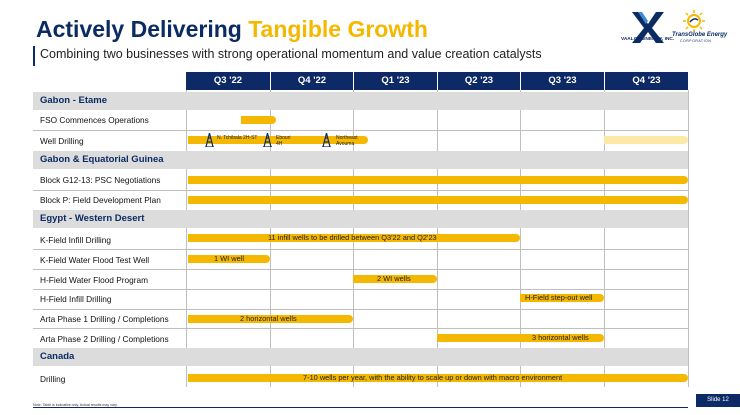  I want to click on section-label: Canada, so click(57, 356).